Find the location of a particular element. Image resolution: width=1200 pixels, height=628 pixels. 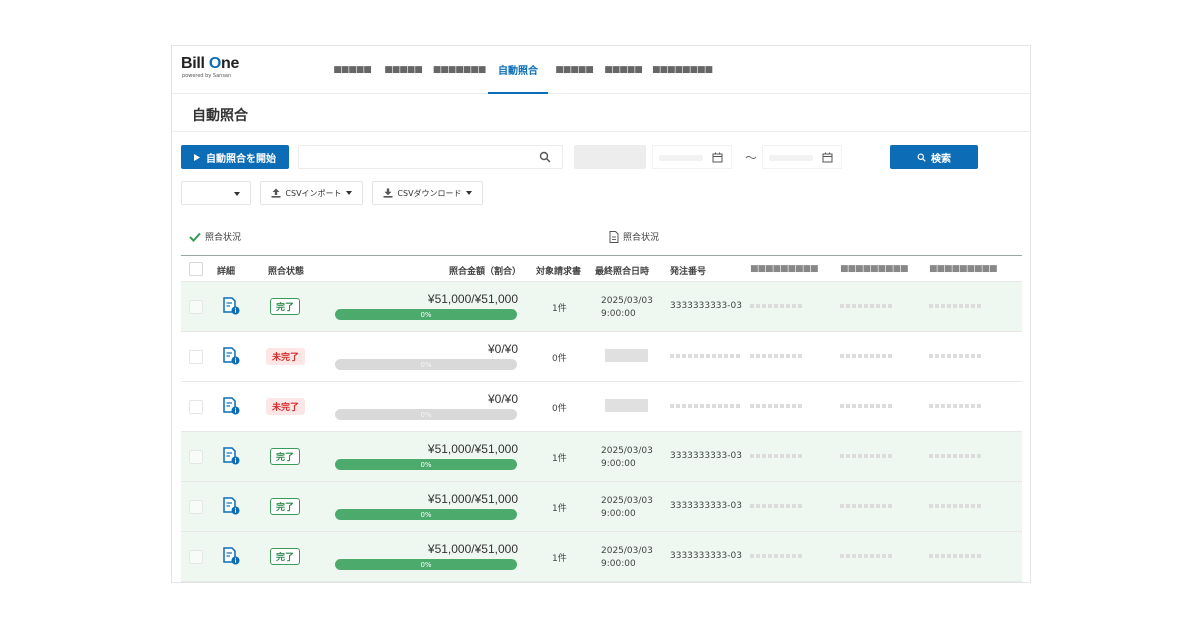

nav-item-2: ■■■■■ is located at coordinates (403, 70).